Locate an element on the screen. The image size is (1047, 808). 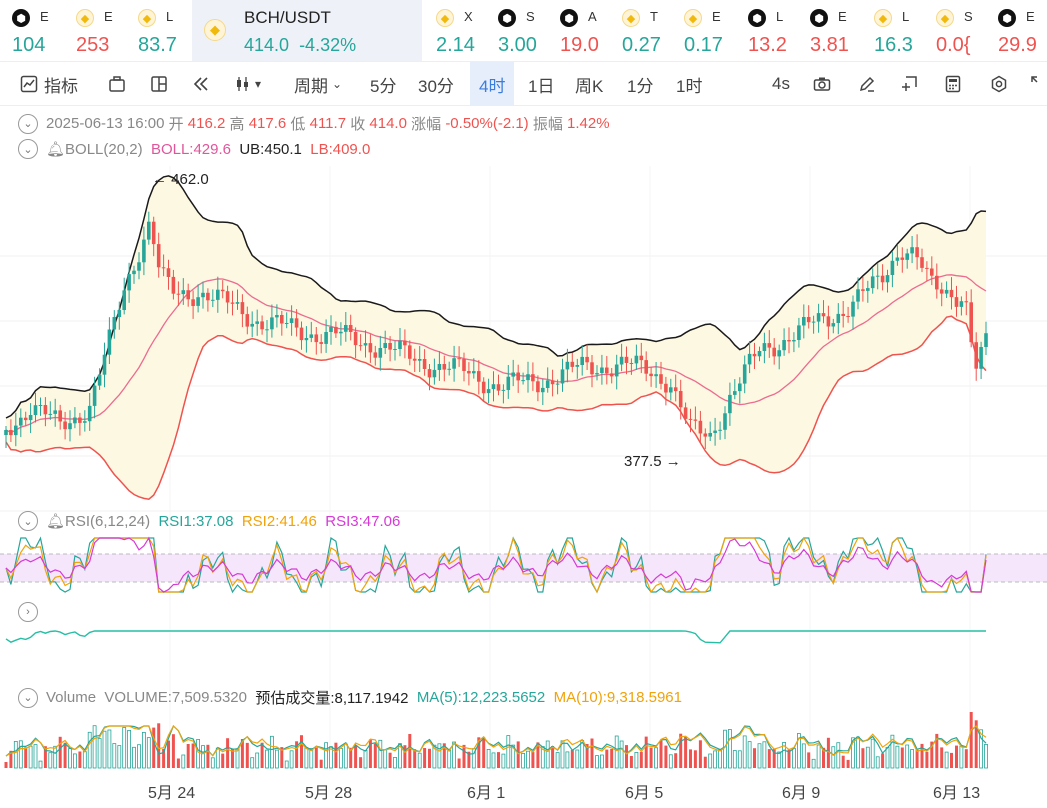
period-1d: 1日 is located at coordinates (541, 86).